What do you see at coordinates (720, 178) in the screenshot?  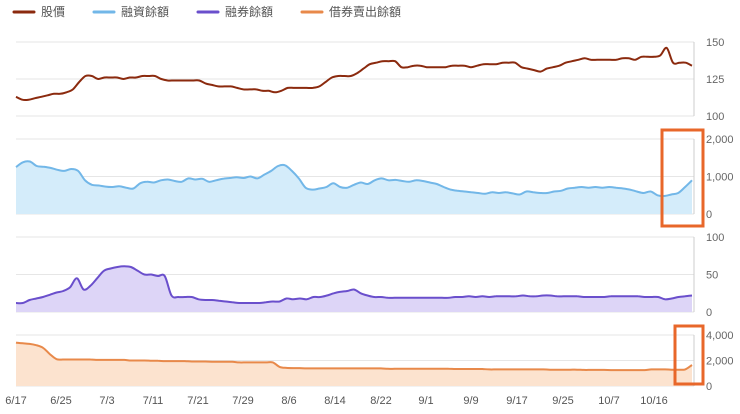 I see `y-tick-label: 1,000` at bounding box center [720, 178].